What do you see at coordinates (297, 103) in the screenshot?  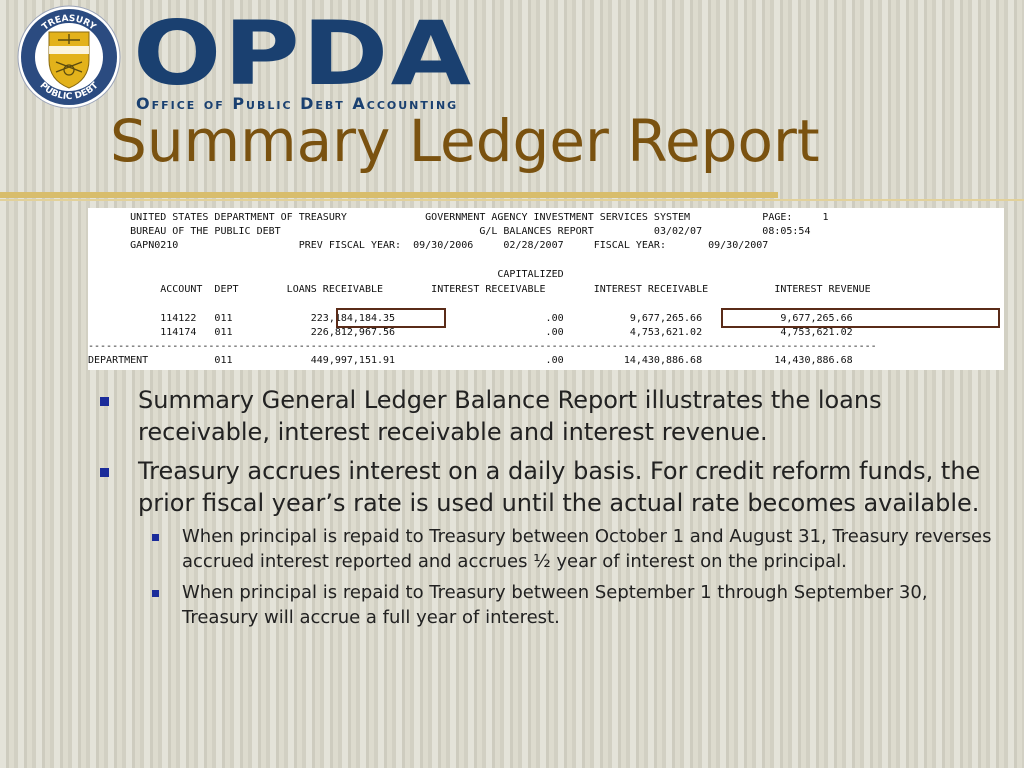 I see `opda-logo-subtitle: Office of Public Debt Accounting` at bounding box center [297, 103].